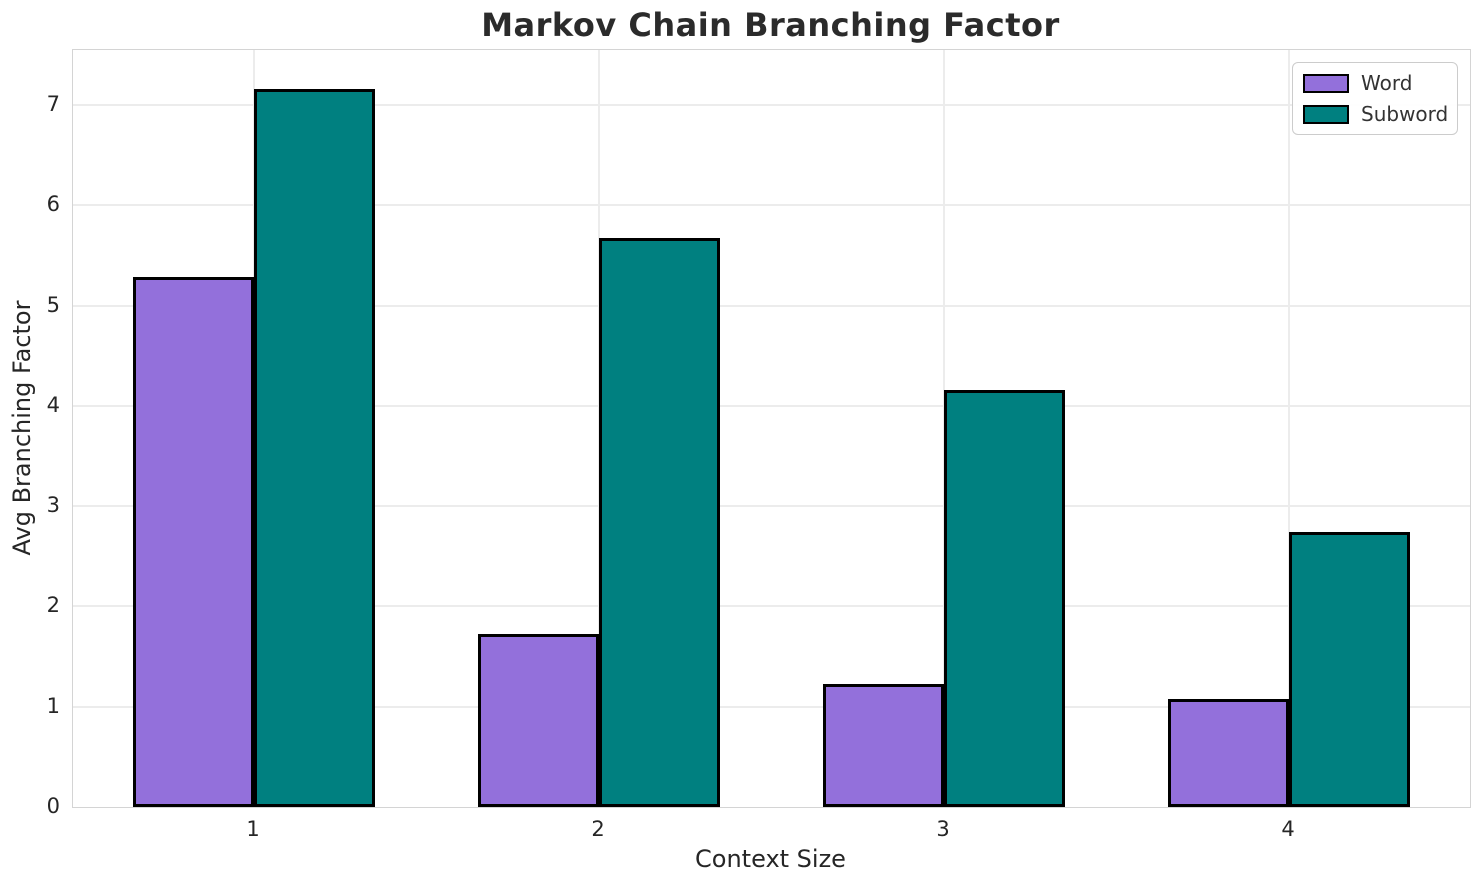  Describe the element at coordinates (53, 204) in the screenshot. I see `y-tick-label: 6` at that location.